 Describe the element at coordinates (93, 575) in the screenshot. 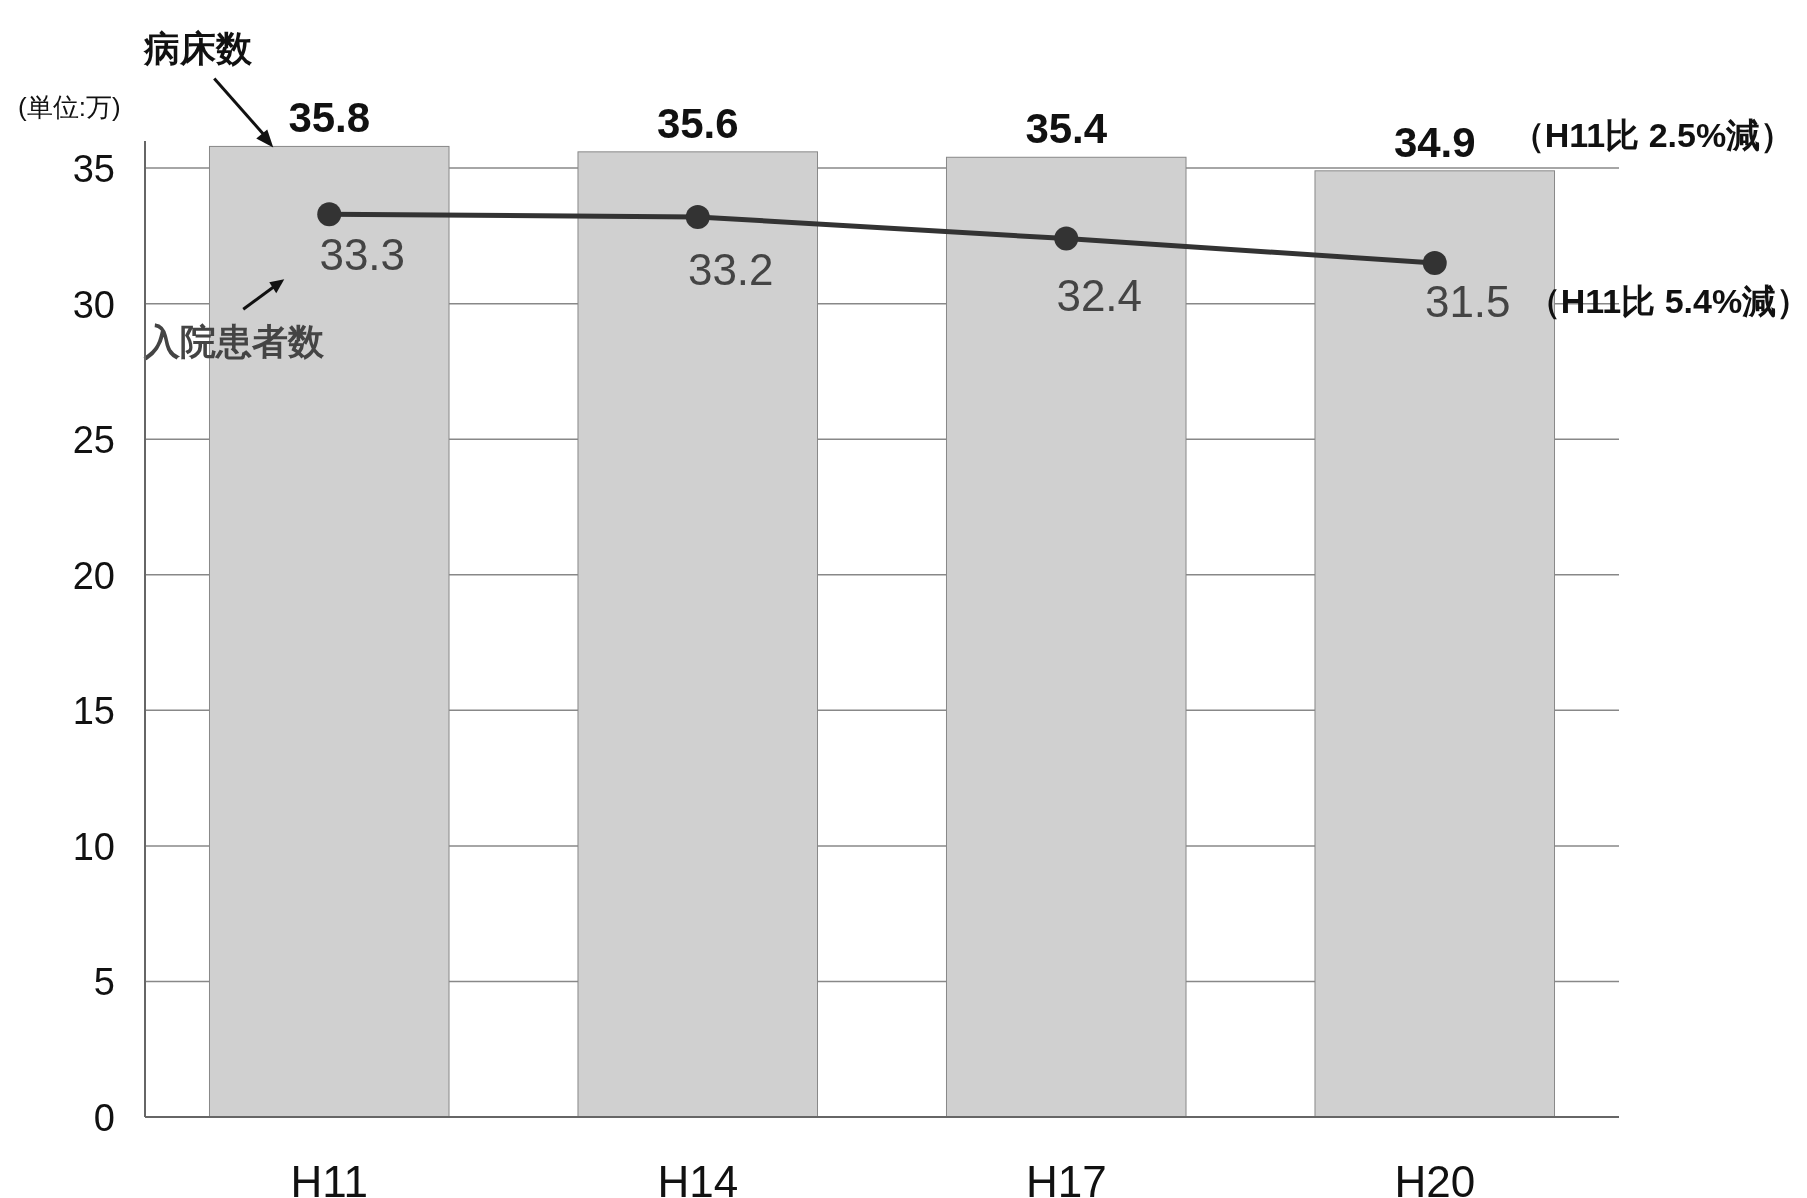

I see `y-tick-label: 20` at that location.